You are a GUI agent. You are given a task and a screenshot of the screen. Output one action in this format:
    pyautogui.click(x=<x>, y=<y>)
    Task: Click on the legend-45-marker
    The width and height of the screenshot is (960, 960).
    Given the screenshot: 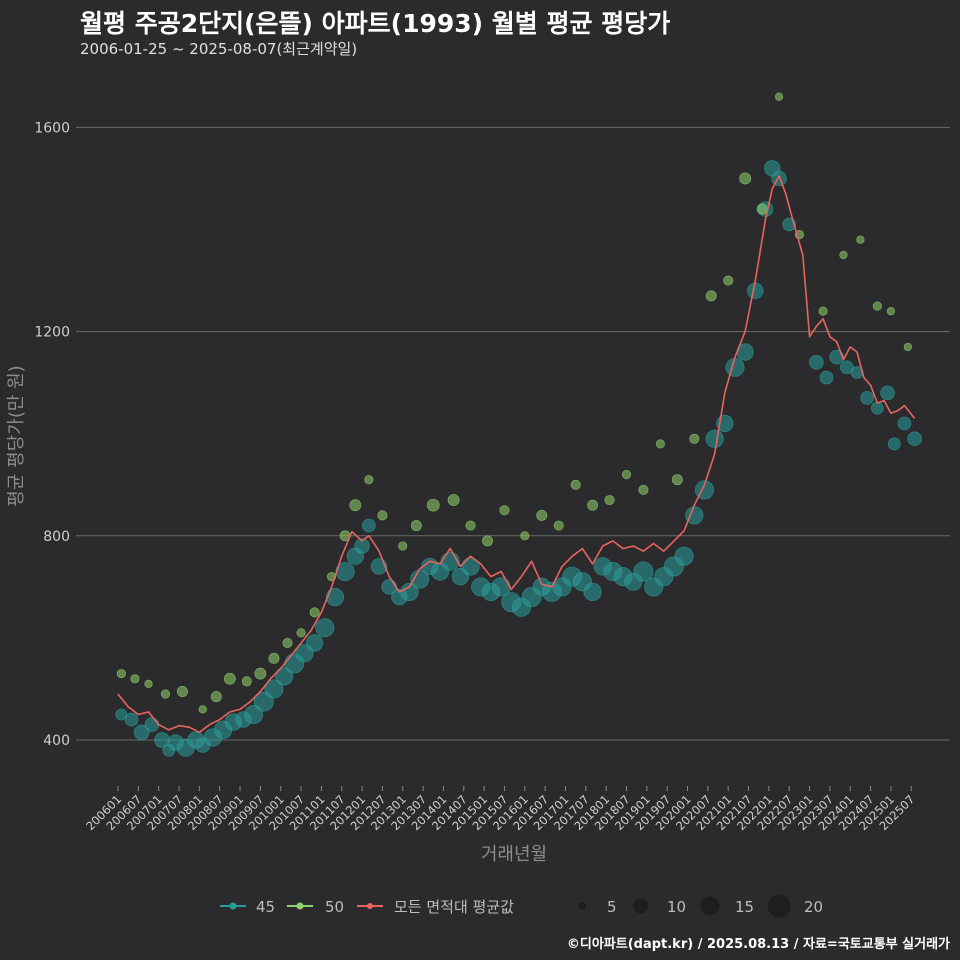 What is the action you would take?
    pyautogui.click(x=233, y=906)
    